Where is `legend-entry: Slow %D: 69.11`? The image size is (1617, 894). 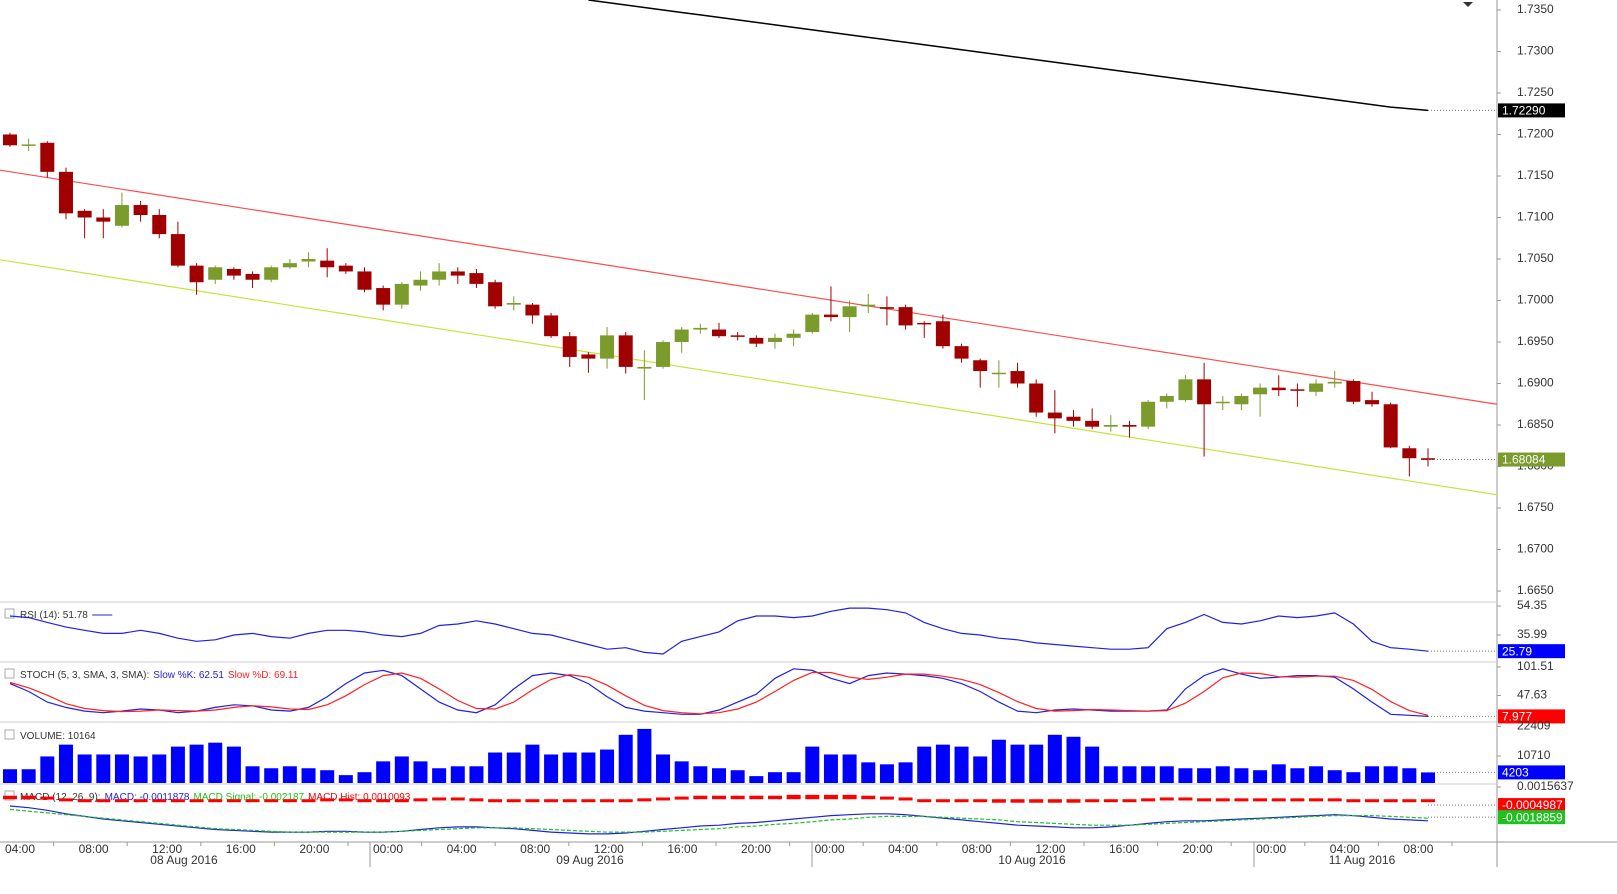 legend-entry: Slow %D: 69.11 is located at coordinates (263, 675).